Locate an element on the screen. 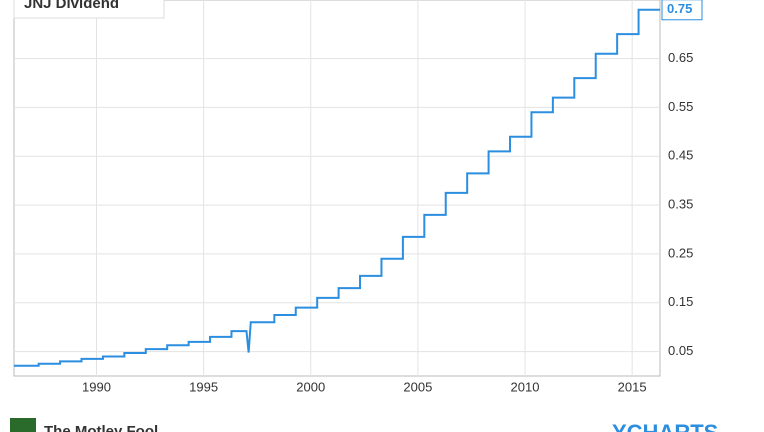 The width and height of the screenshot is (764, 432). x-tick-label: 2010 is located at coordinates (525, 386).